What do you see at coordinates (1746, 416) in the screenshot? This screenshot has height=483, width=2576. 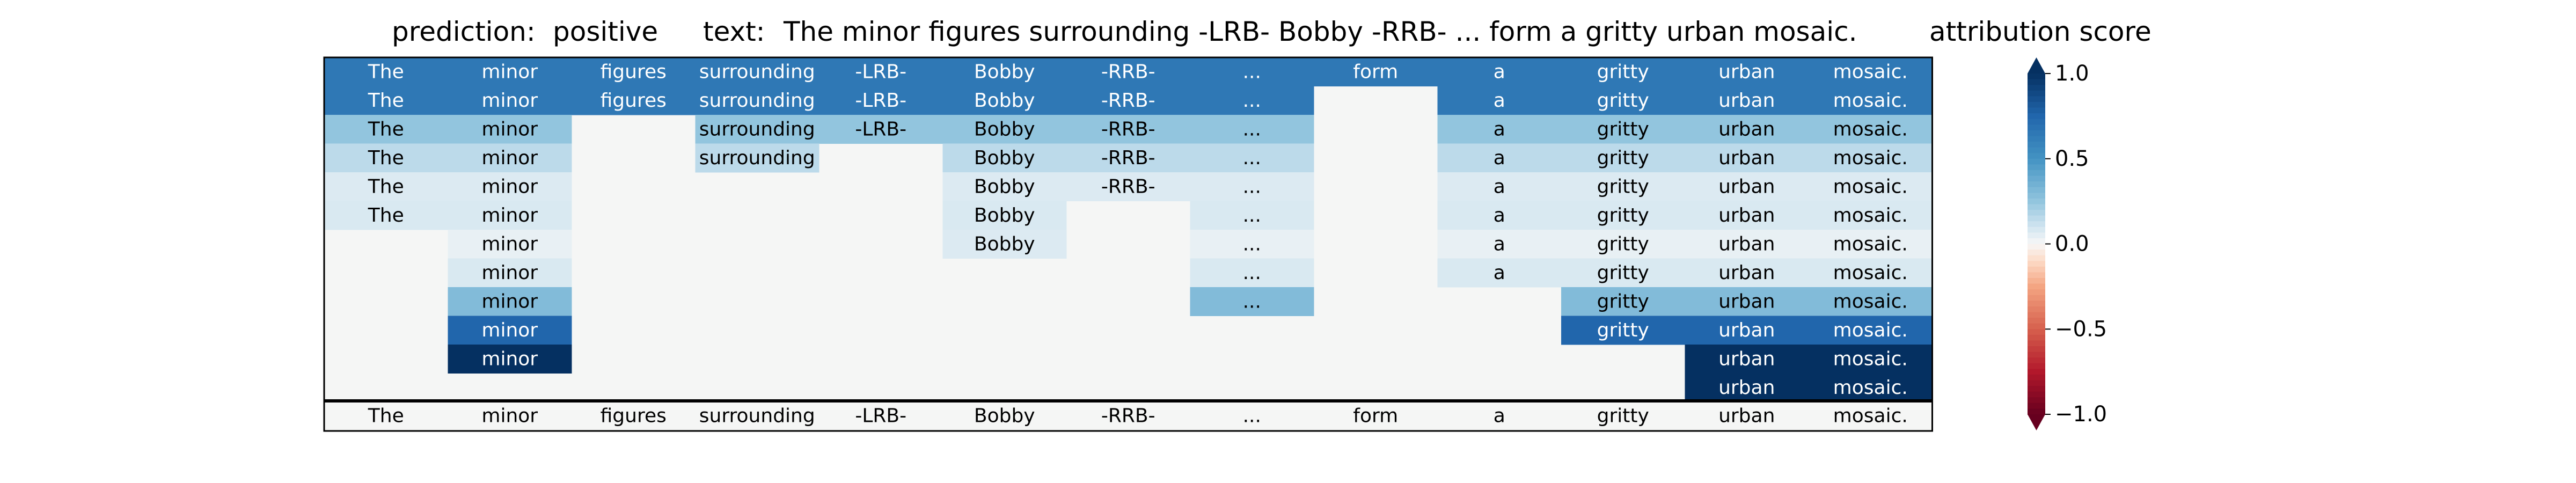 I see `token-label: urban` at bounding box center [1746, 416].